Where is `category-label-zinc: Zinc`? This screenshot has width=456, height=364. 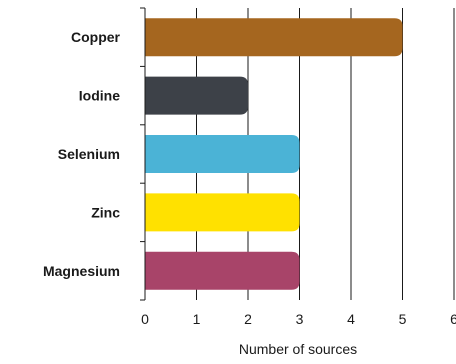
category-label-zinc: Zinc is located at coordinates (105, 212).